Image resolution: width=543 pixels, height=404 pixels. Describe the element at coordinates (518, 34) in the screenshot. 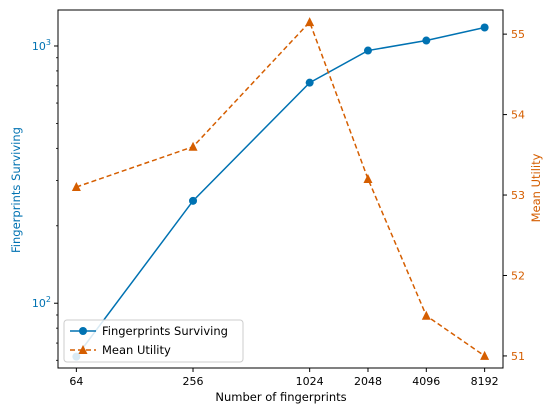

I see `y-right-tick-label: 55` at that location.